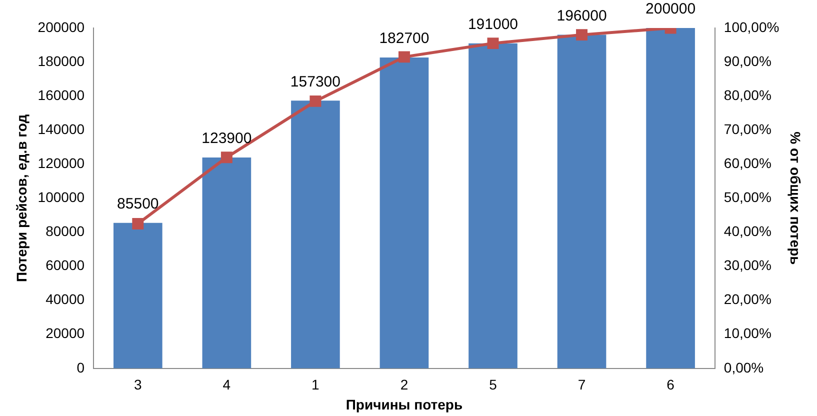  Describe the element at coordinates (670, 384) in the screenshot. I see `x-tick-label: 6` at that location.